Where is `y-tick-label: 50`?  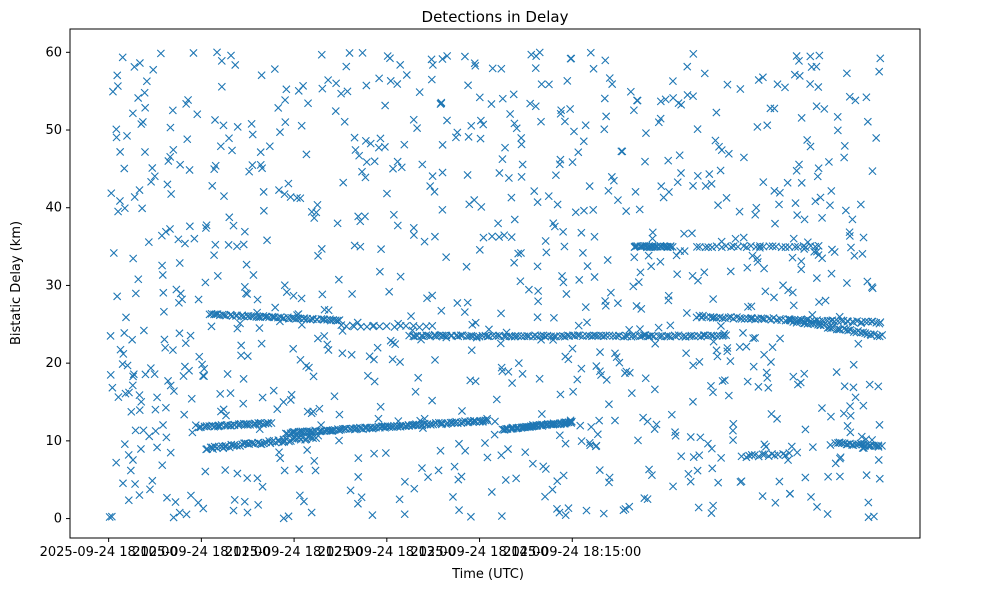
y-tick-label: 50 is located at coordinates (53, 130).